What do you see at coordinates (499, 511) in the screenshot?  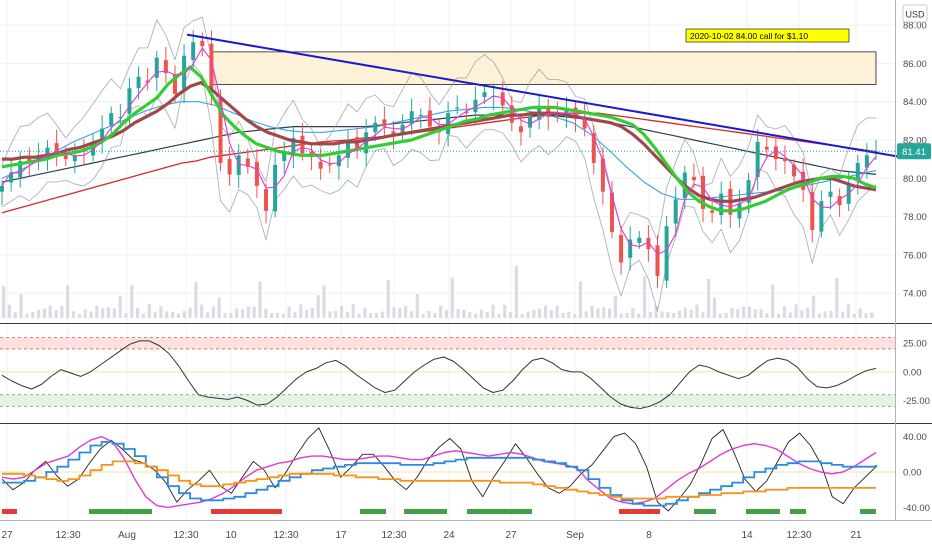 I see `signal-bar` at bounding box center [499, 511].